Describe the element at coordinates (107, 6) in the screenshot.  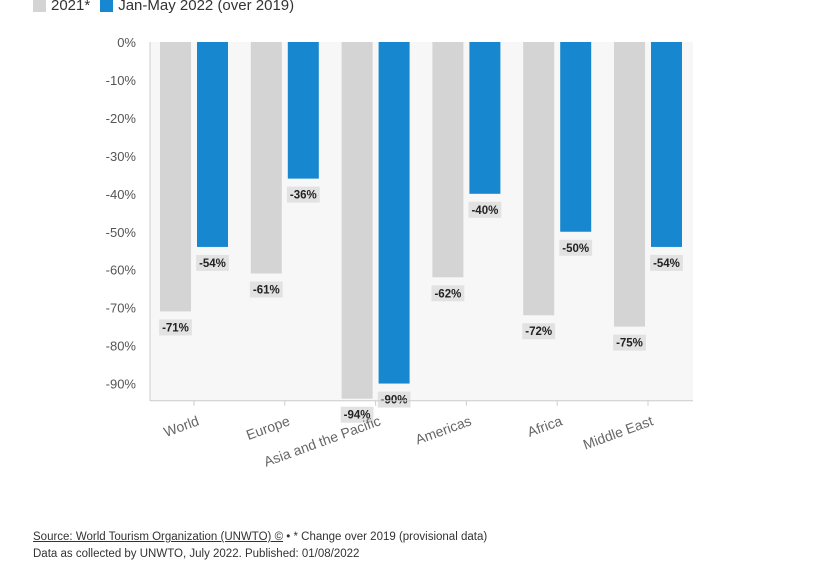
I see `legend-swatch-2022` at that location.